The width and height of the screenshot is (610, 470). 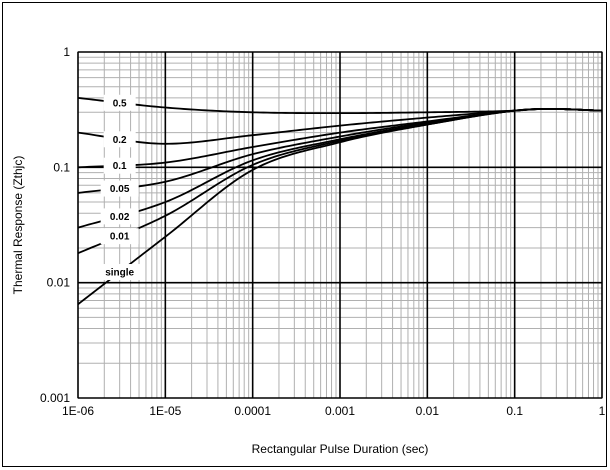 I want to click on series-label-0.01: 0.01, so click(x=120, y=237).